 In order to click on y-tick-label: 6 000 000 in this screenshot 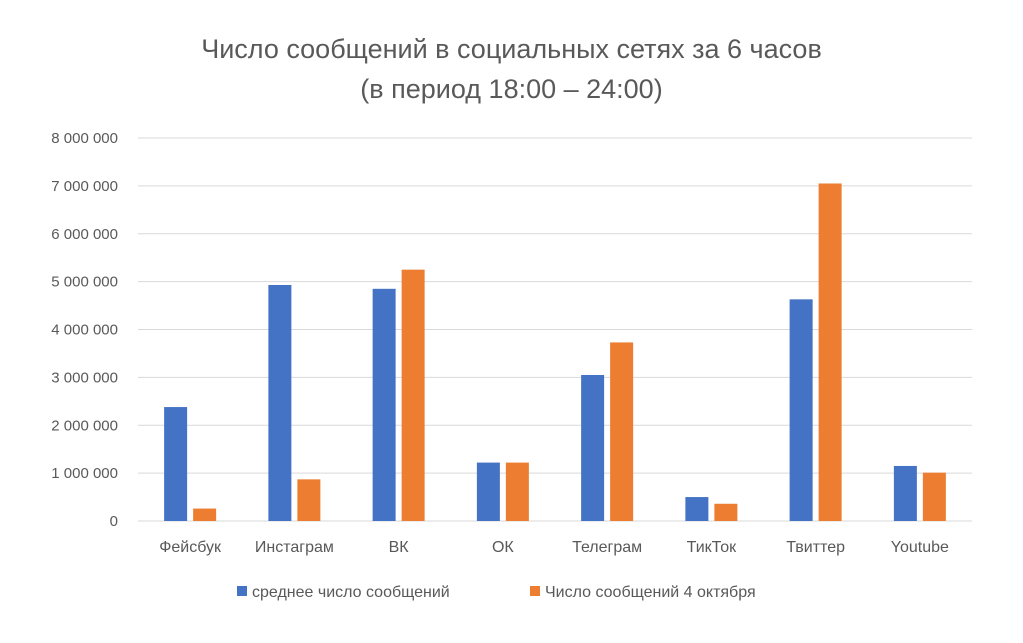, I will do `click(84, 234)`.